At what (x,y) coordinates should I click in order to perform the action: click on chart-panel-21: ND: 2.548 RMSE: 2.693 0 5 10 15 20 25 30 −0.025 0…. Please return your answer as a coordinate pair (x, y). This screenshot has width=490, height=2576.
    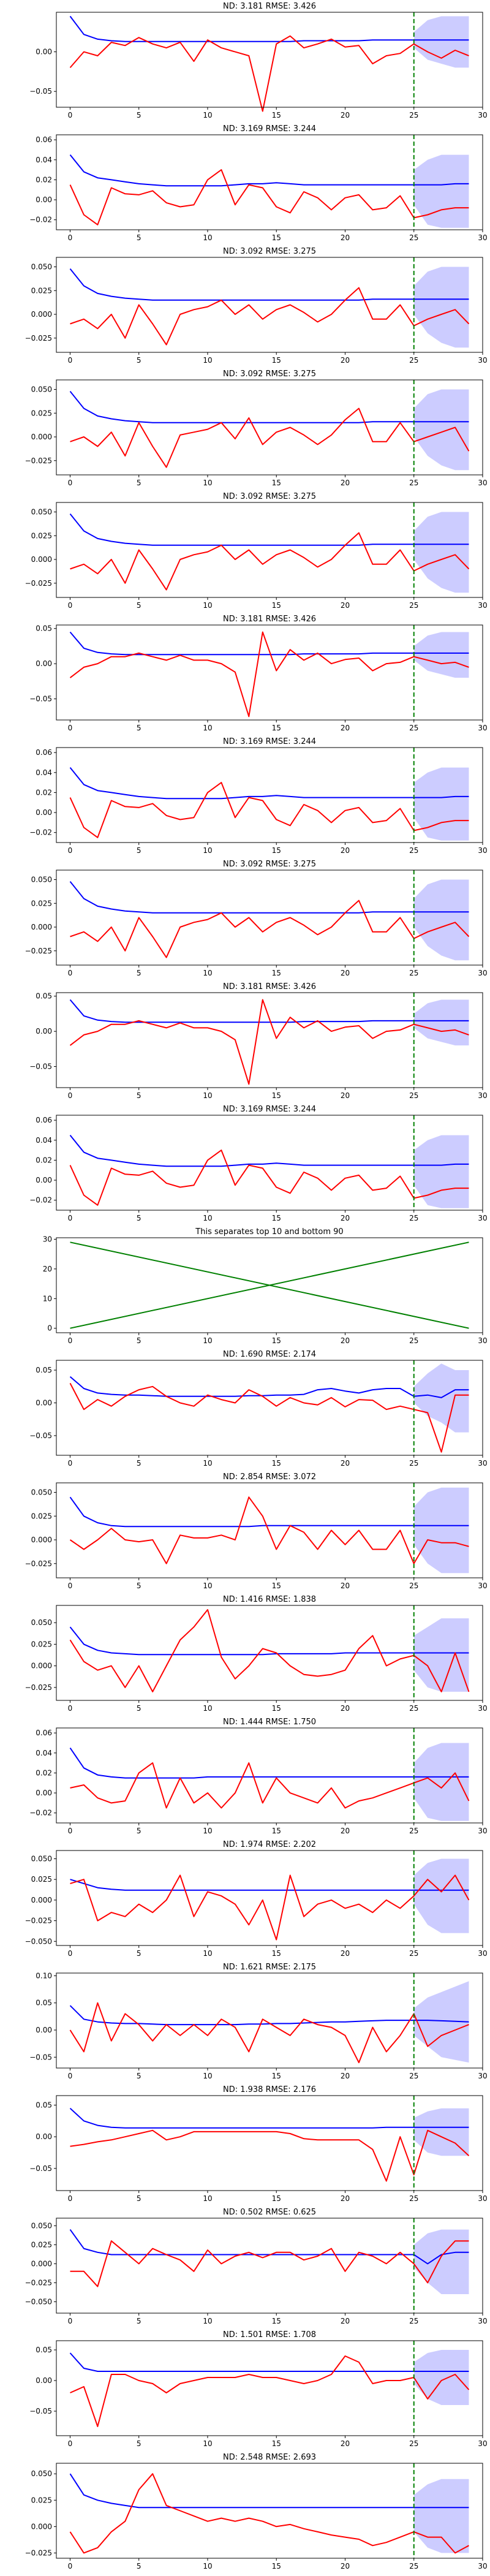
    Looking at the image, I should click on (256, 2512).